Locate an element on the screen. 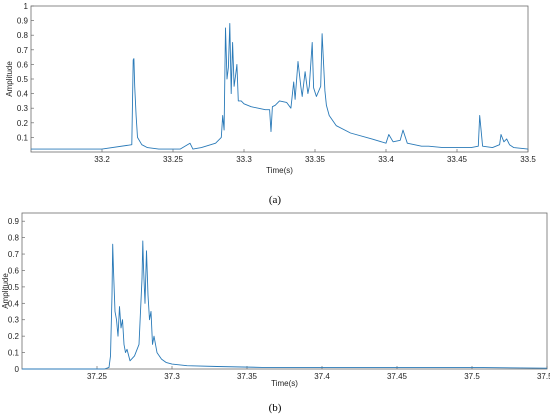  y-tick-label-b: 0.7 is located at coordinates (14, 254).